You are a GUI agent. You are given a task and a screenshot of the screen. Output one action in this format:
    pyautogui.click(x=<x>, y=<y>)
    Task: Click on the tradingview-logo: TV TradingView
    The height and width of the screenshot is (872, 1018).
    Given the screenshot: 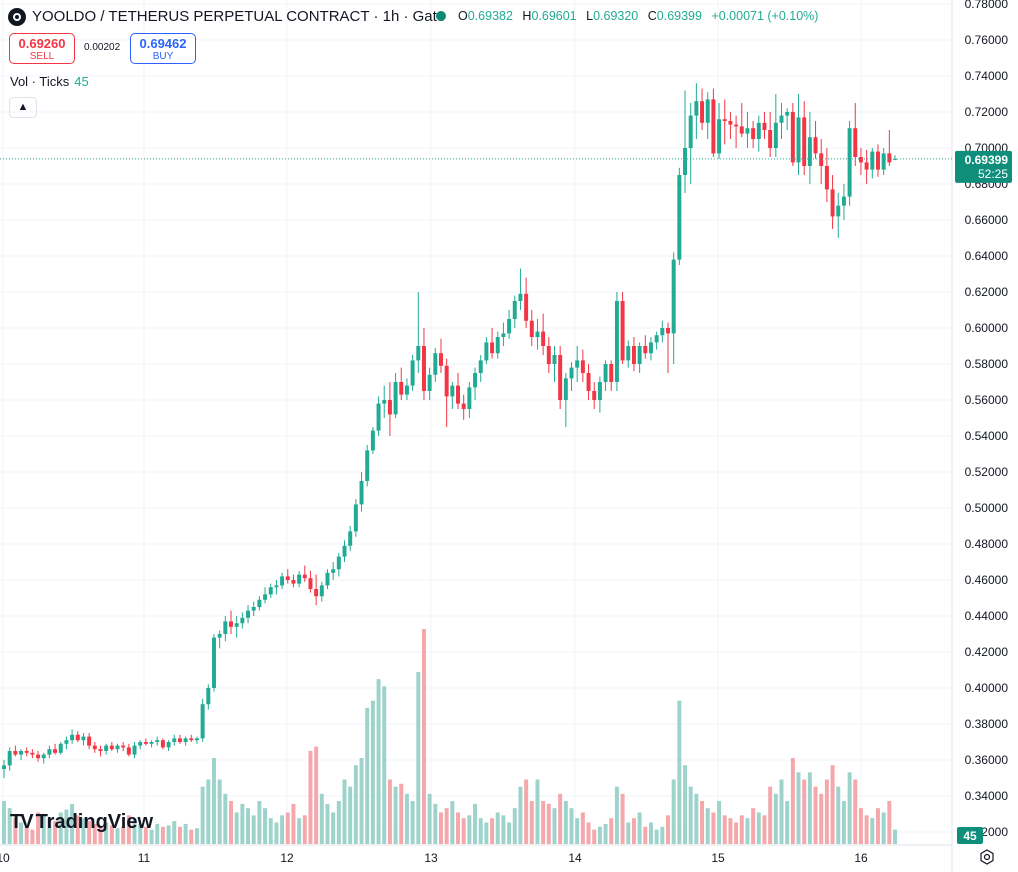 What is the action you would take?
    pyautogui.click(x=81, y=822)
    